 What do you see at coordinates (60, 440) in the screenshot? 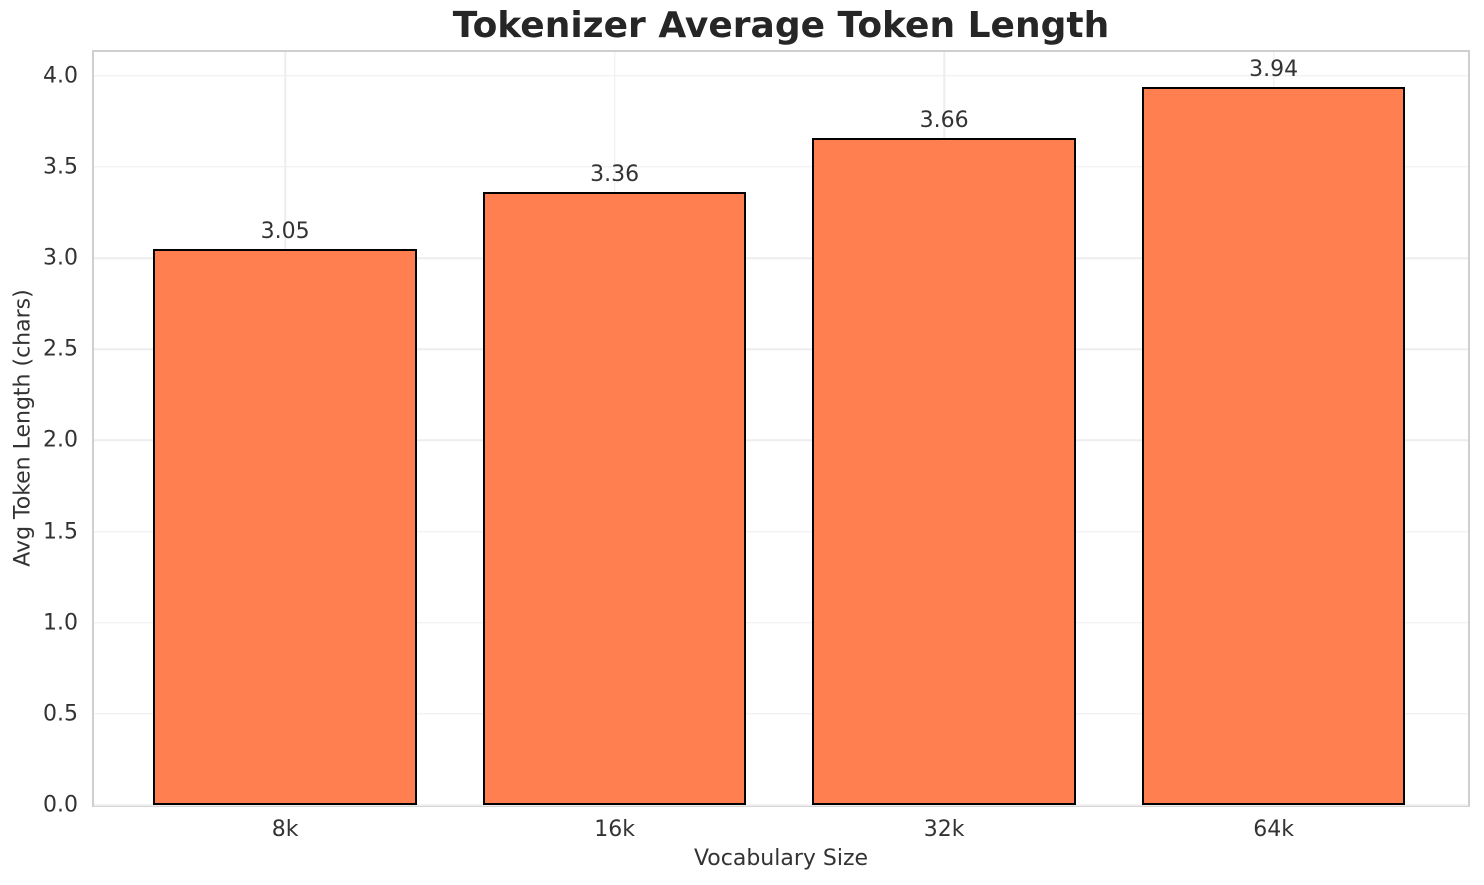
I see `y-tick-label: 2.0` at bounding box center [60, 440].